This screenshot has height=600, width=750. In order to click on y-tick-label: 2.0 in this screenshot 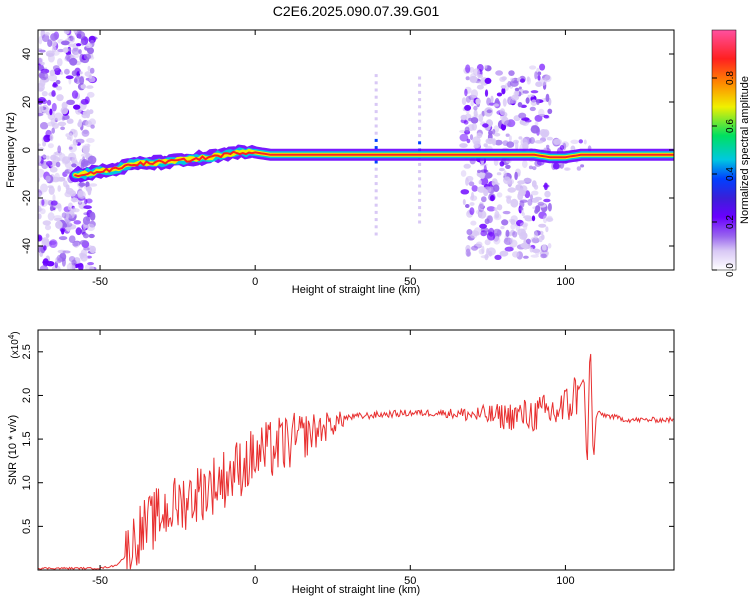, I will do `click(27, 395)`.